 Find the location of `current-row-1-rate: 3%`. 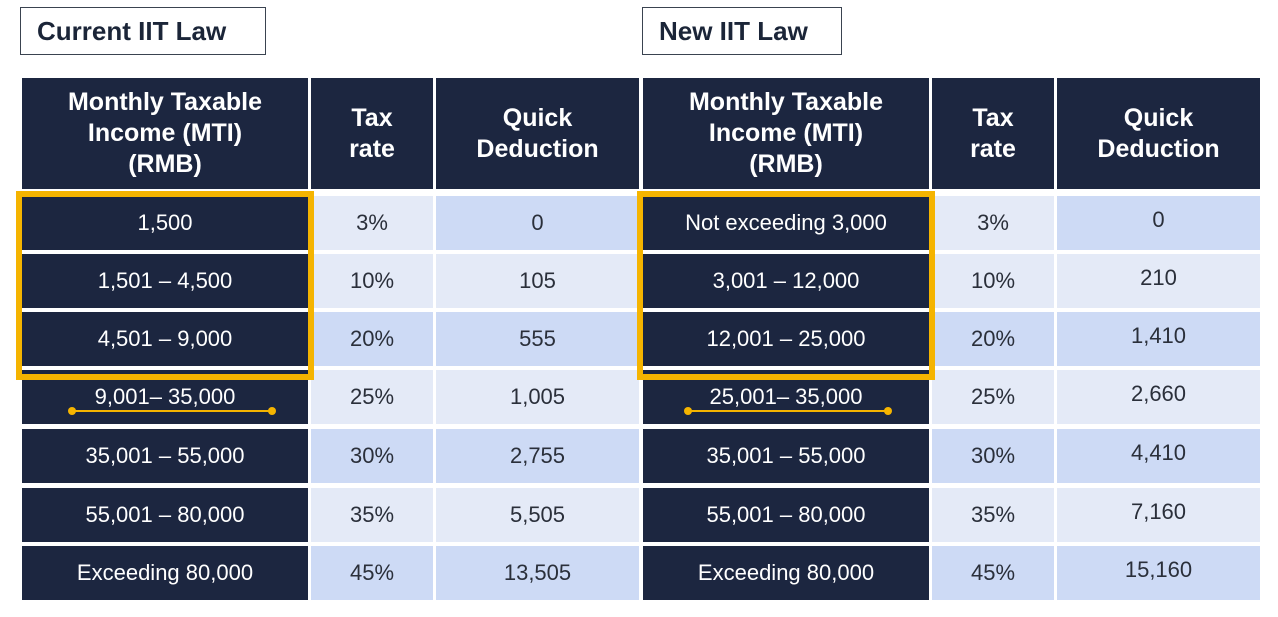

current-row-1-rate: 3% is located at coordinates (372, 223).